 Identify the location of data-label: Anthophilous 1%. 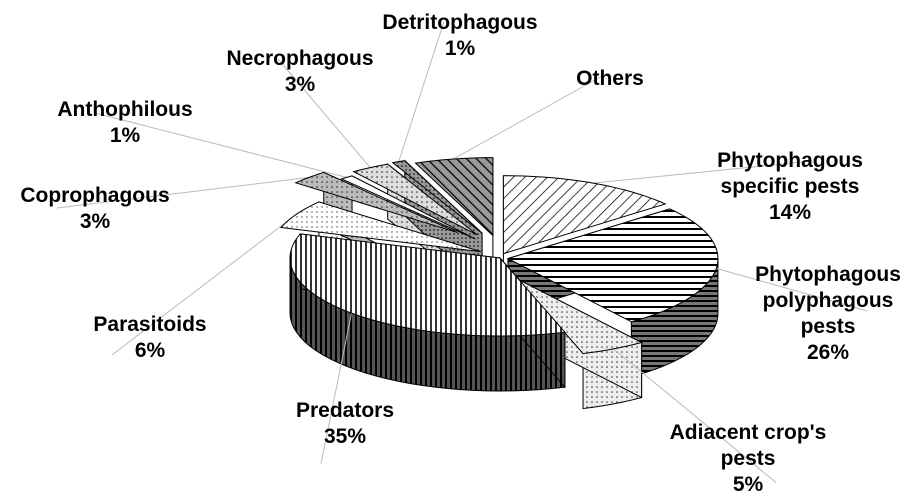
(125, 123).